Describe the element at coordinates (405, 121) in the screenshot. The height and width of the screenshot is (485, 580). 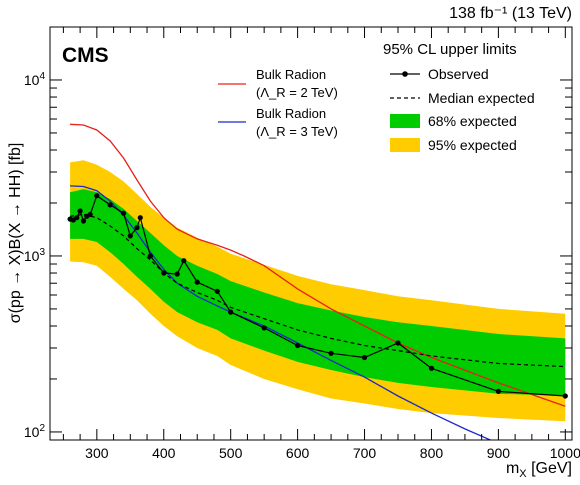
I see `legend-68-swatch` at that location.